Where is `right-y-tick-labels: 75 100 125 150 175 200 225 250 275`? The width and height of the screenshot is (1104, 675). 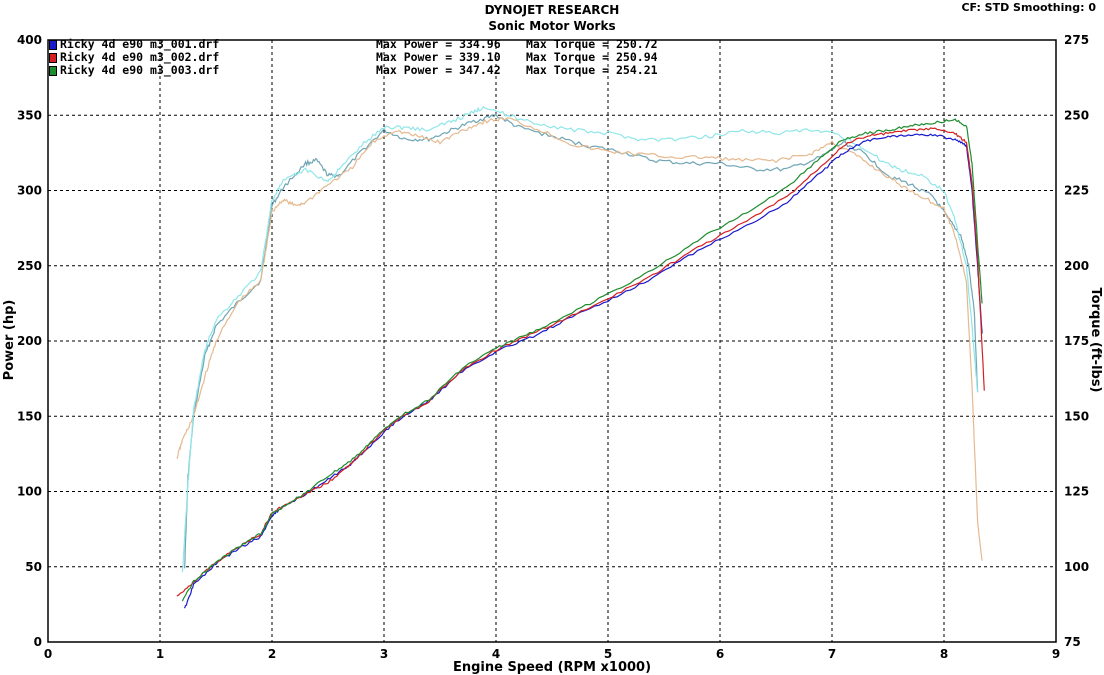
right-y-tick-labels: 75 100 125 150 175 200 225 250 275 is located at coordinates (1076, 341).